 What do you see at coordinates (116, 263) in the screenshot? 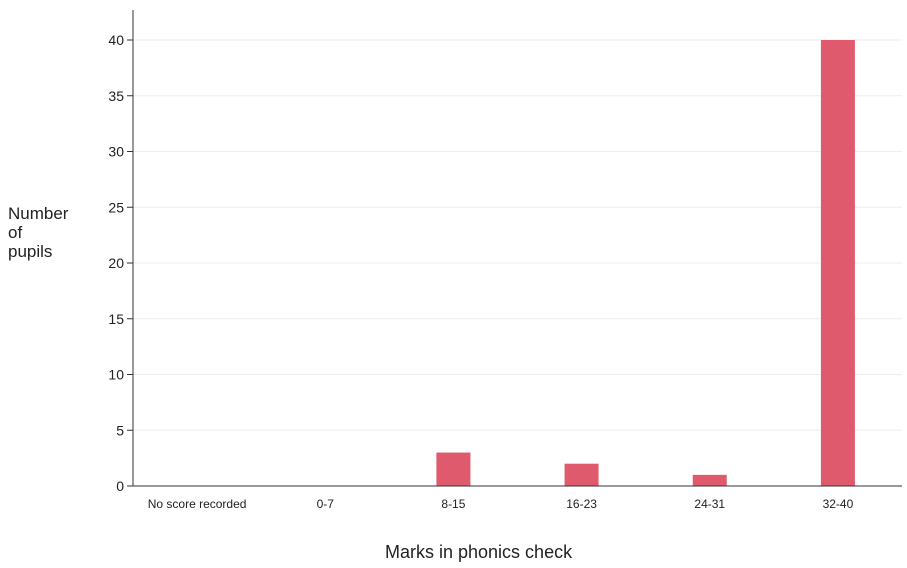
I see `y-tick-label: 20` at bounding box center [116, 263].